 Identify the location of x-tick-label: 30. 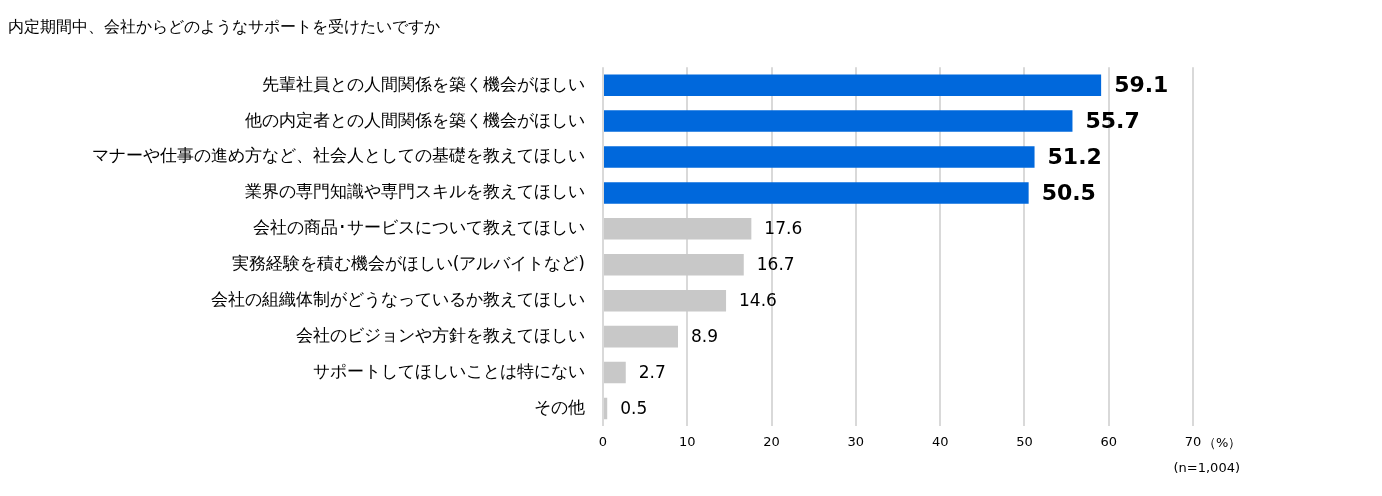
(856, 441).